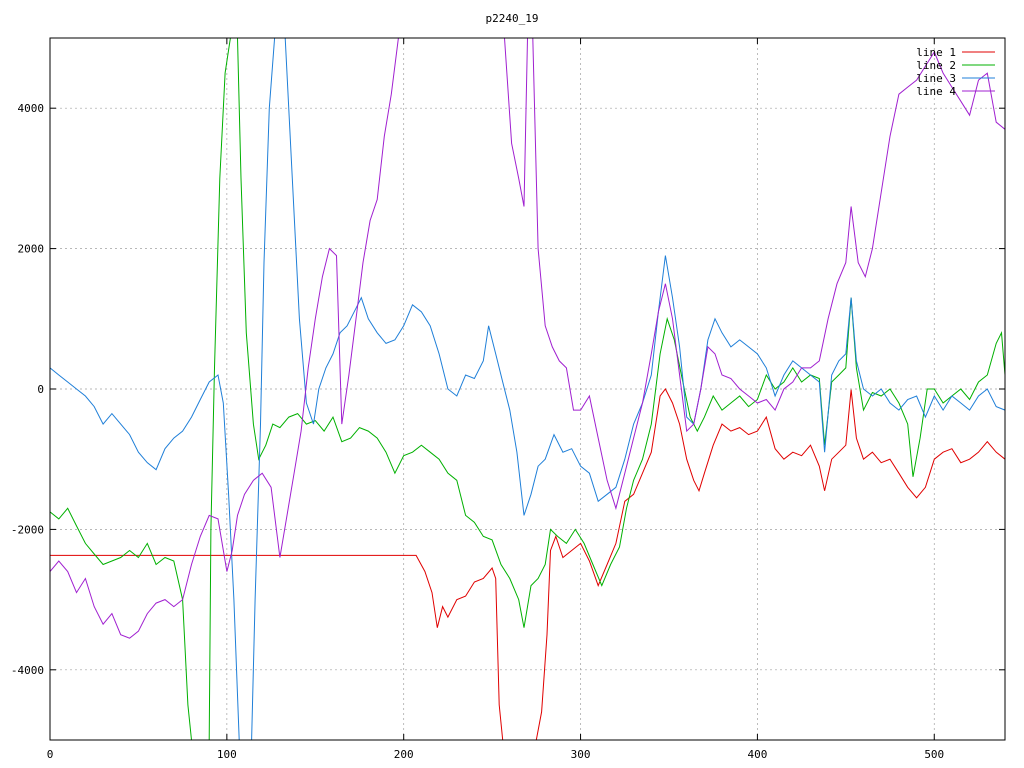 This screenshot has width=1024, height=768. Describe the element at coordinates (581, 754) in the screenshot. I see `x-tick-label: 300` at that location.